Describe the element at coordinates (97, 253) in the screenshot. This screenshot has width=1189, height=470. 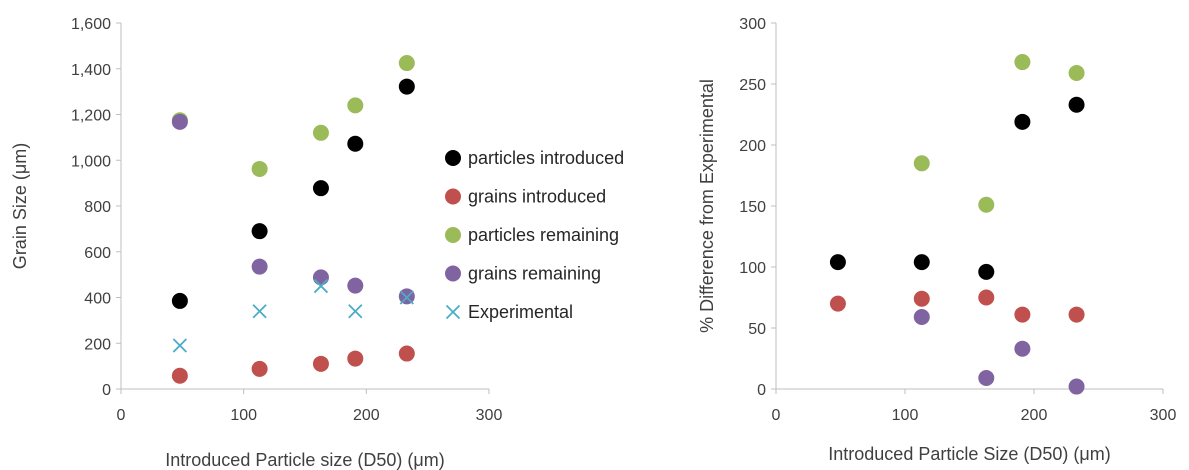
I see `y-tick-label: 600` at that location.